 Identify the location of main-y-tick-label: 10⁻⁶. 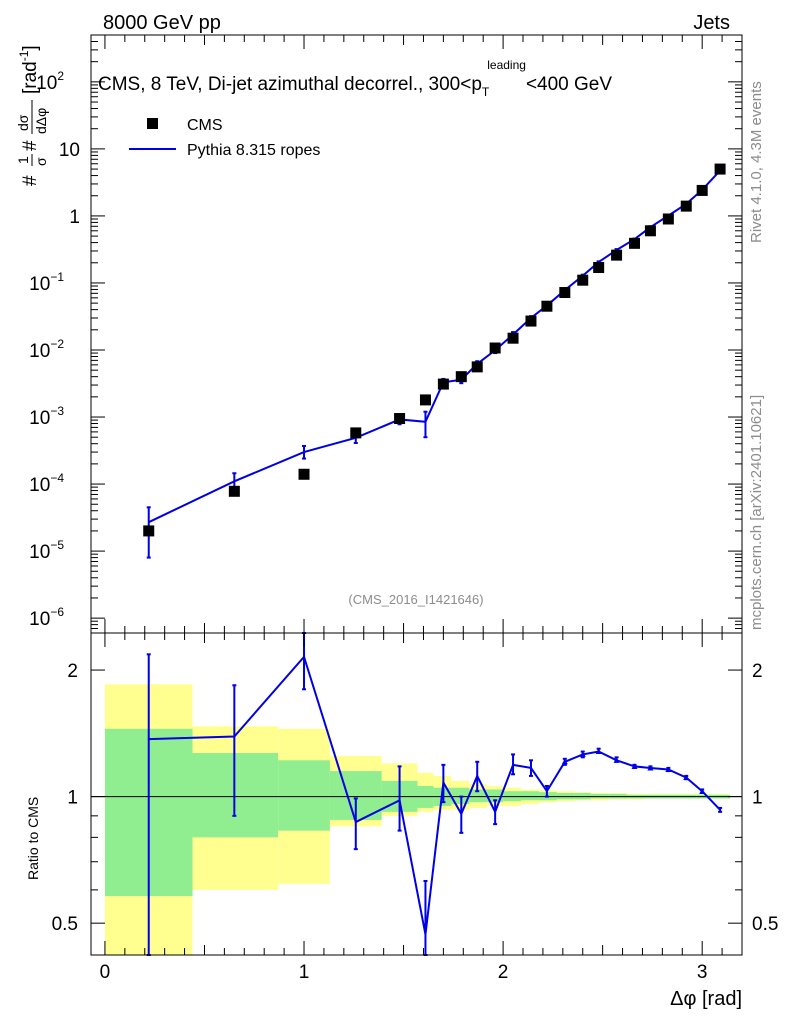
(46, 617).